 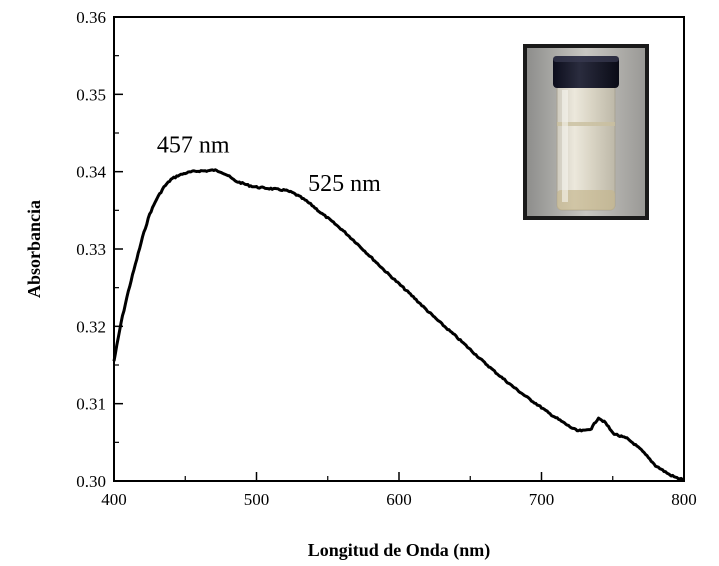 What do you see at coordinates (257, 499) in the screenshot?
I see `x-tick-label: 500` at bounding box center [257, 499].